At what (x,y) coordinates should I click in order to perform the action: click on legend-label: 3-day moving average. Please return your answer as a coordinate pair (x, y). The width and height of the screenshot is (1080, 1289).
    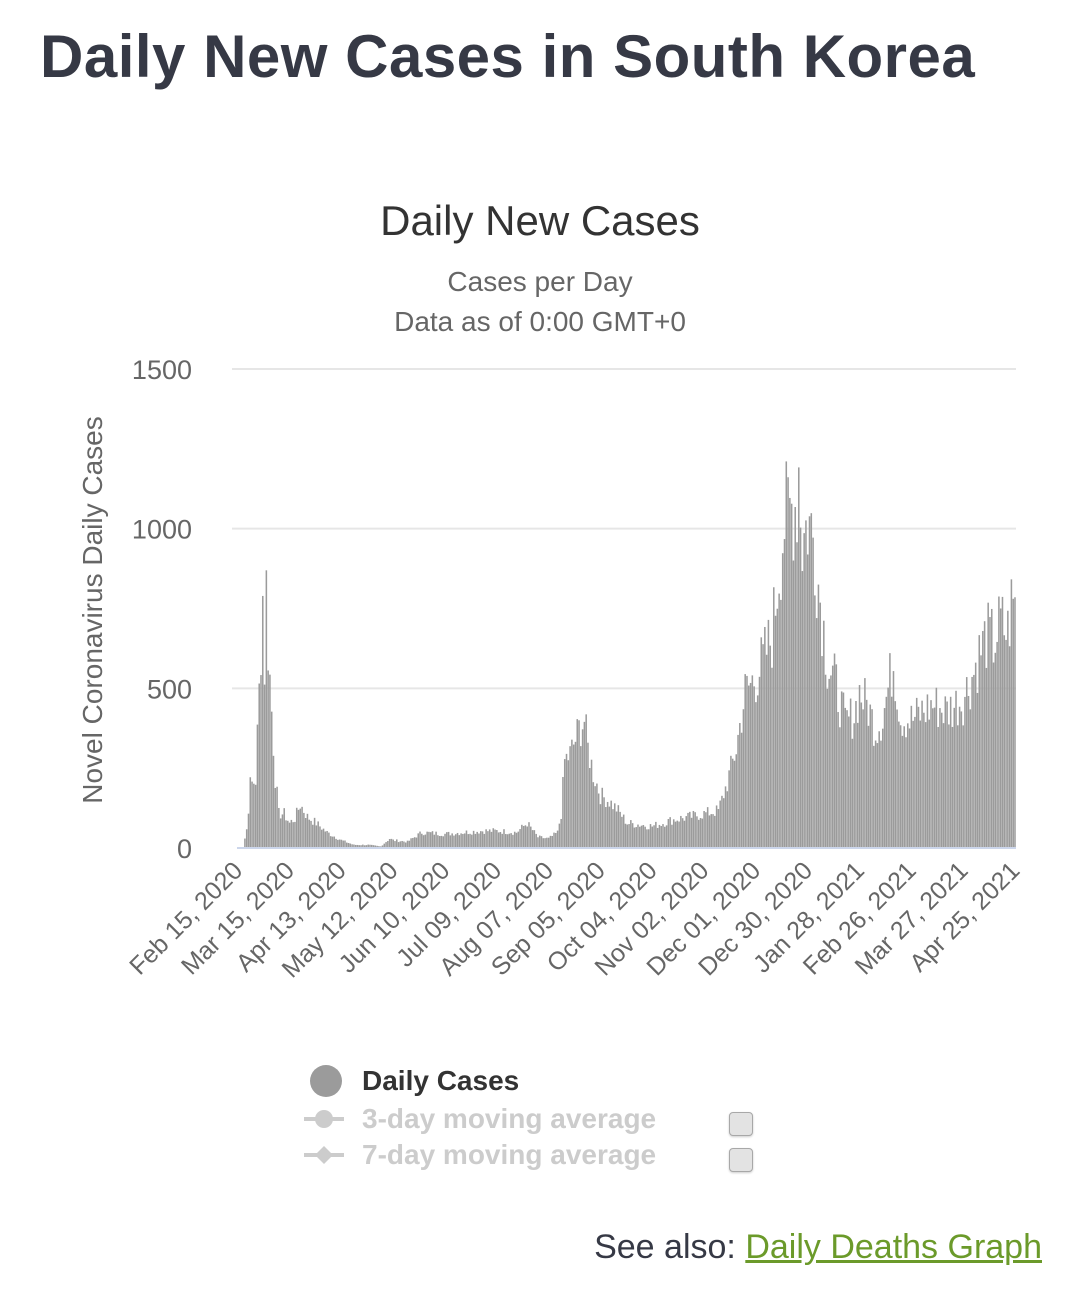
    Looking at the image, I should click on (509, 1118).